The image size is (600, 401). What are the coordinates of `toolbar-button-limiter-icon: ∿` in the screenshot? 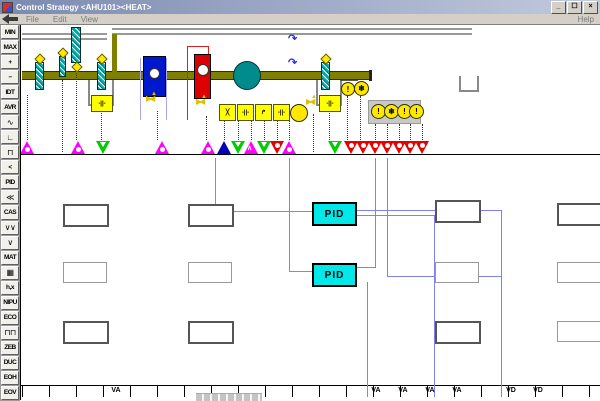 It's located at (10, 122).